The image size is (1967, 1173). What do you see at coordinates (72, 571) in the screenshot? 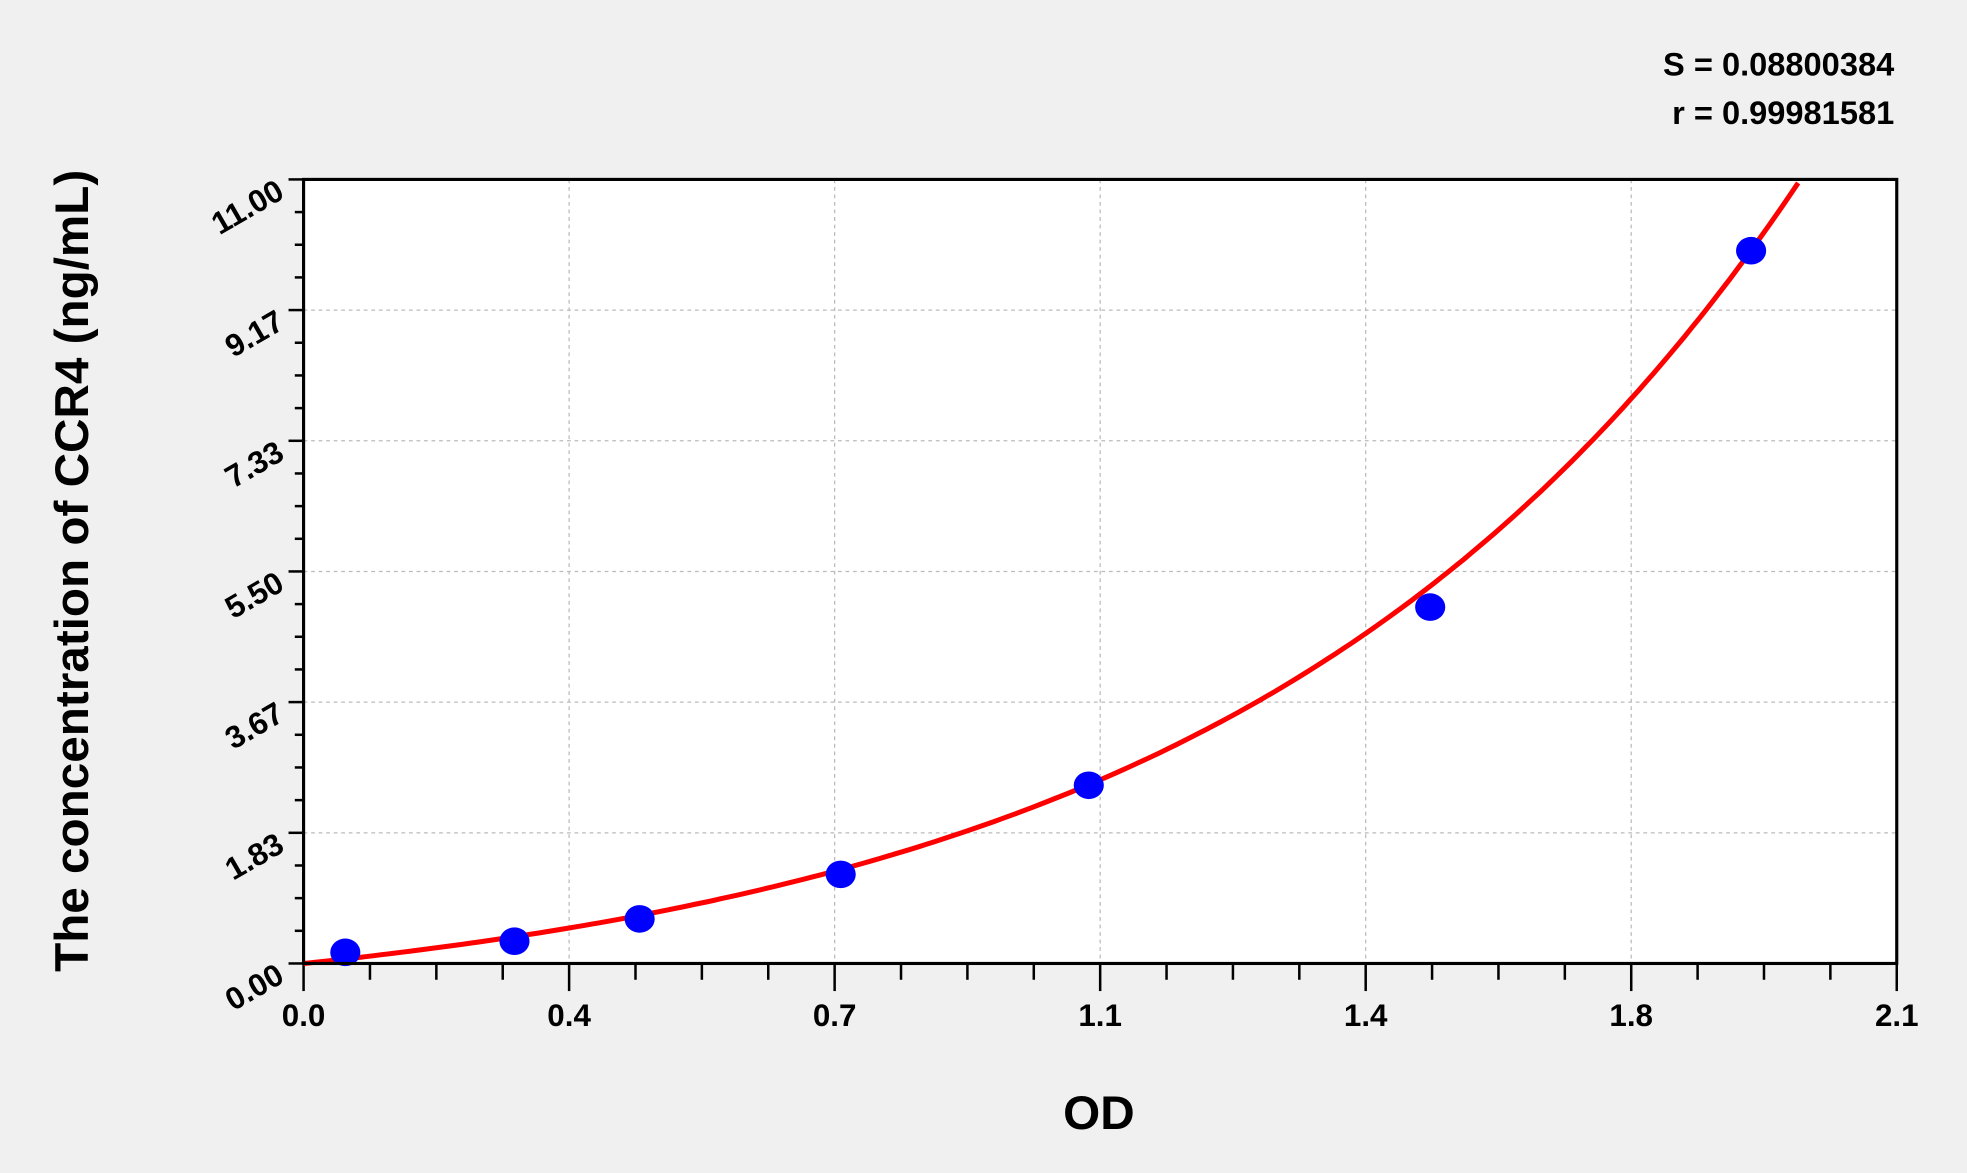
I see `y-axis-title: The concentration of CCR4 (ng/mL)` at bounding box center [72, 571].